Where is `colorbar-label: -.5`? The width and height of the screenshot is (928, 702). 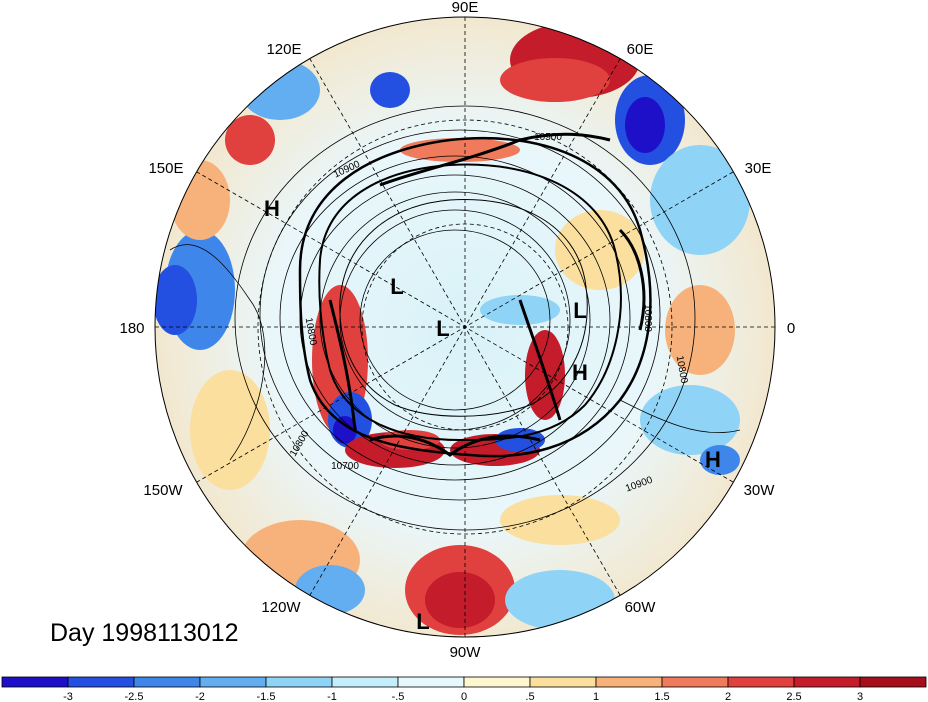
colorbar-label: -.5 is located at coordinates (398, 696).